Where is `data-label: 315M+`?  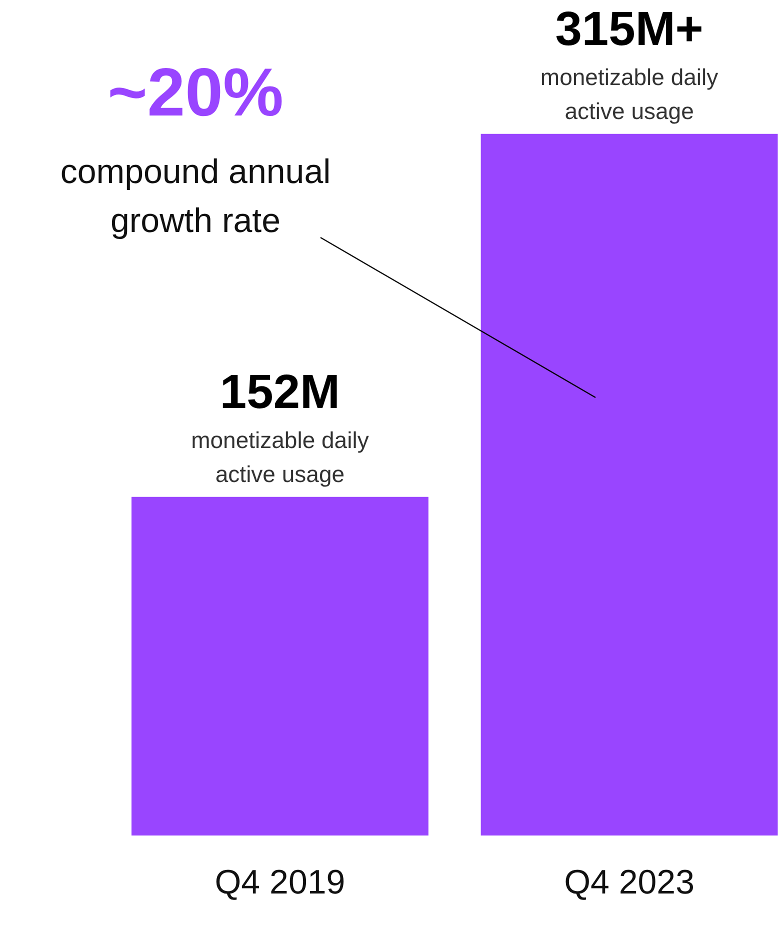
data-label: 315M+ is located at coordinates (629, 29).